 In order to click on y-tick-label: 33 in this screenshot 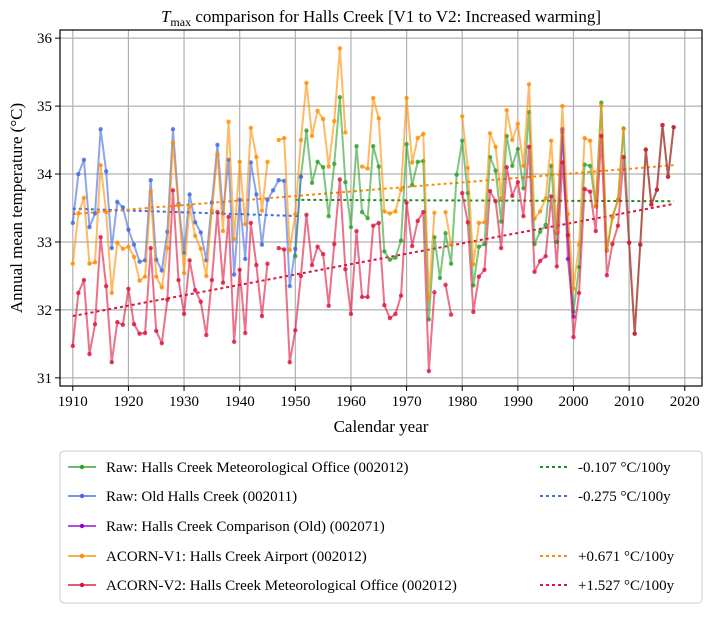, I will do `click(44, 243)`.